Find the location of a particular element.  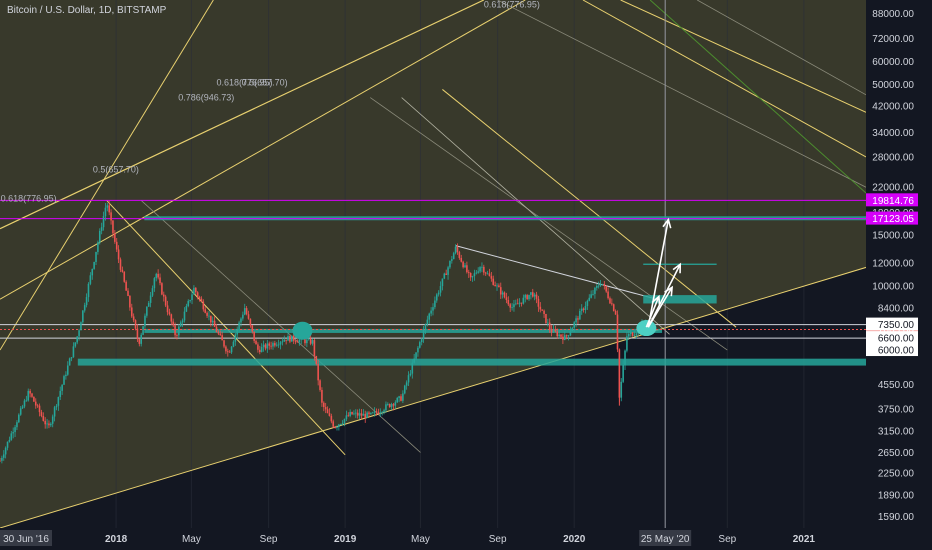

price-tick-label: 42000.00 is located at coordinates (893, 107).